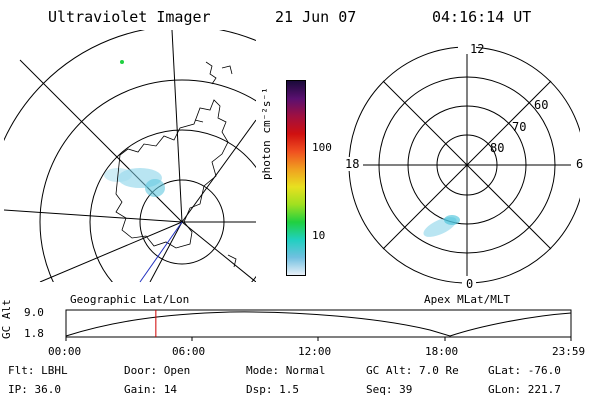 Image resolution: width=600 pixels, height=400 pixels. What do you see at coordinates (389, 389) in the screenshot?
I see `info-seq: Seq: 39` at bounding box center [389, 389].